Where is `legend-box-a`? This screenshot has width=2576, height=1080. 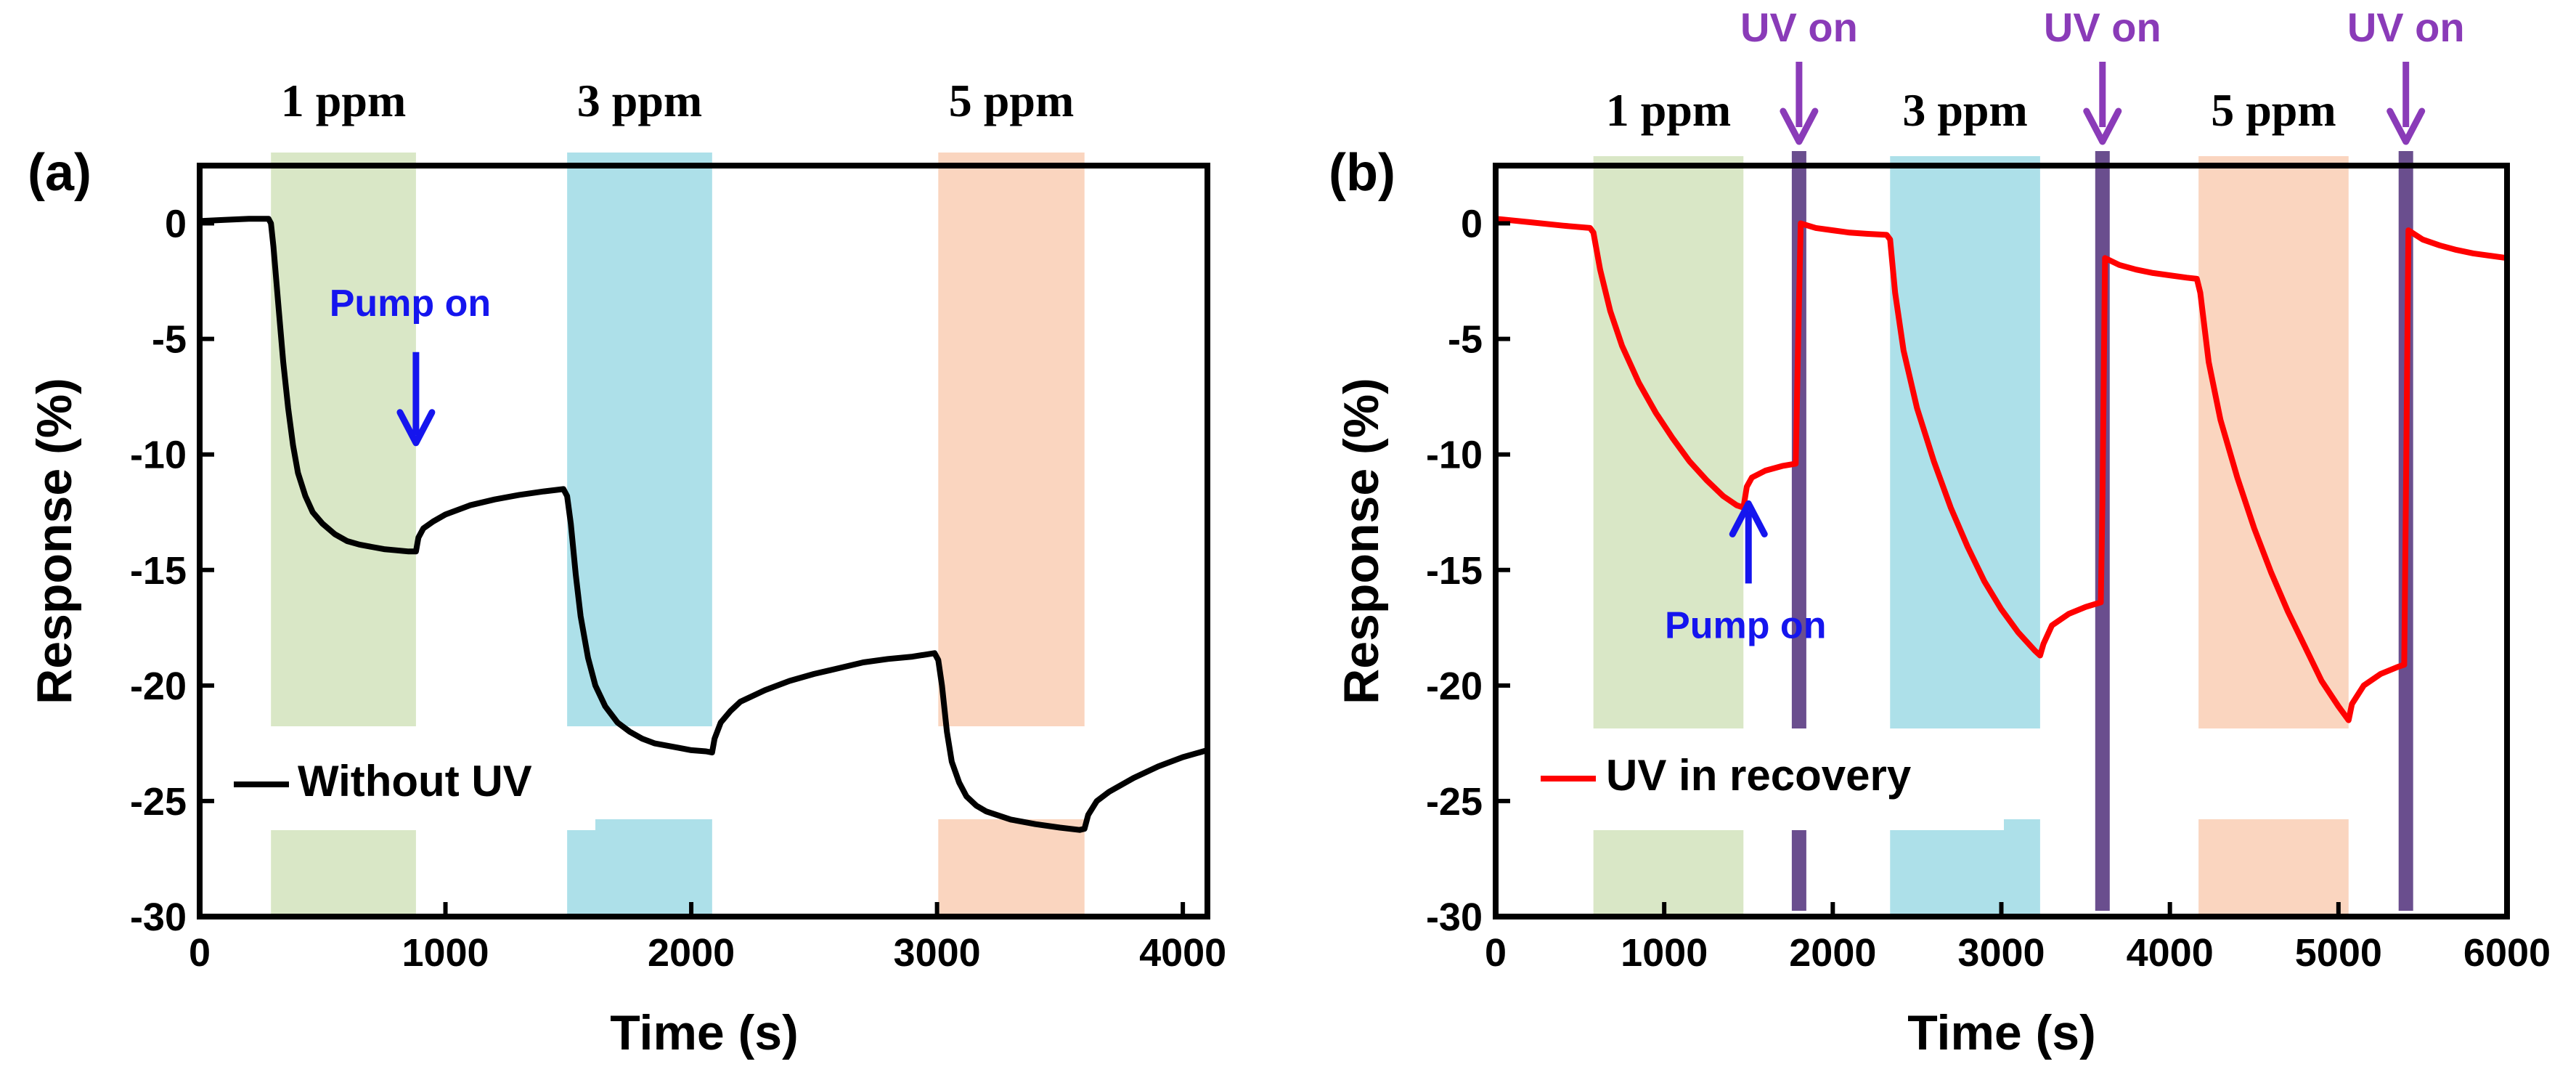 legend-box-a is located at coordinates (406, 779).